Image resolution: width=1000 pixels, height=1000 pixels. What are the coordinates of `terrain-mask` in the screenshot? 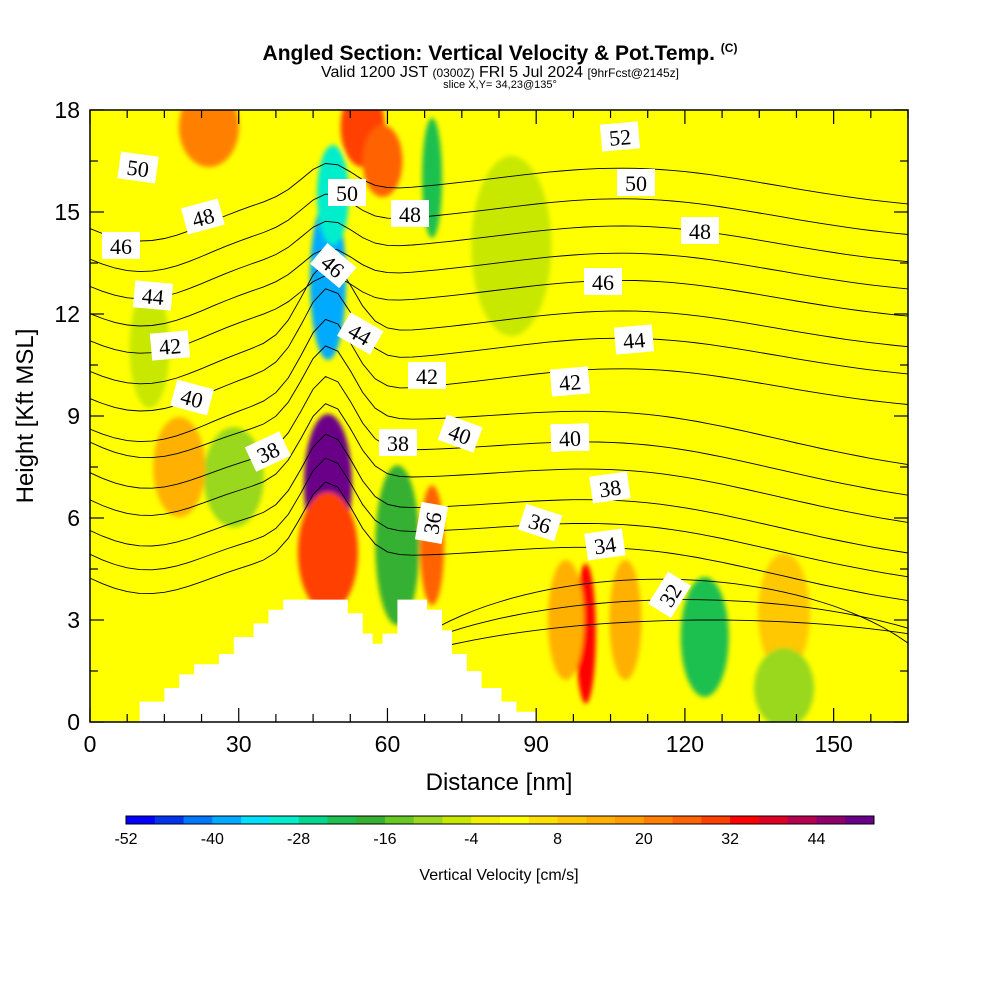 It's located at (338, 660).